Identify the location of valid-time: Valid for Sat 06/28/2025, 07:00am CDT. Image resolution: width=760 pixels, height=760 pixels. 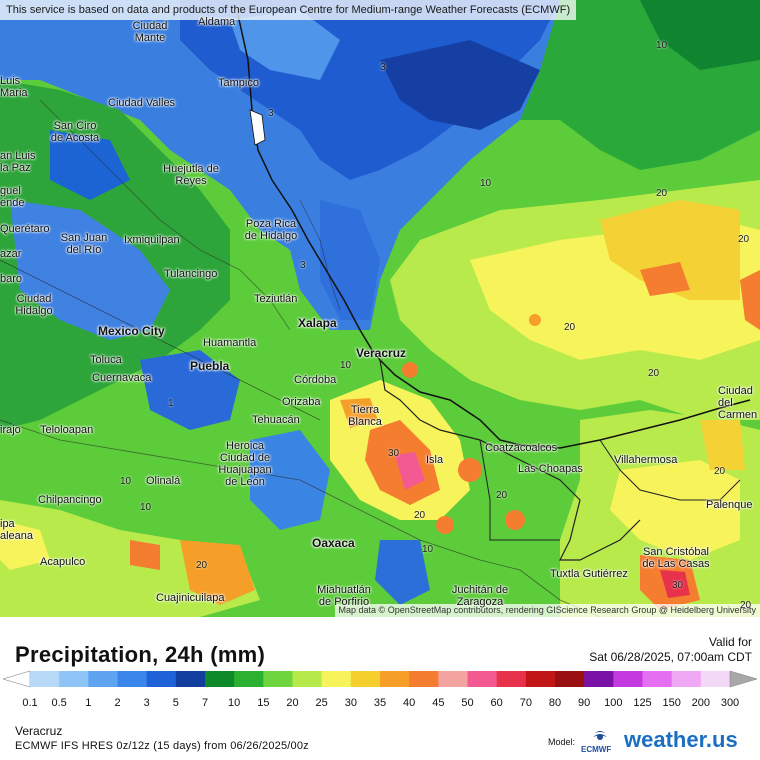
(670, 650).